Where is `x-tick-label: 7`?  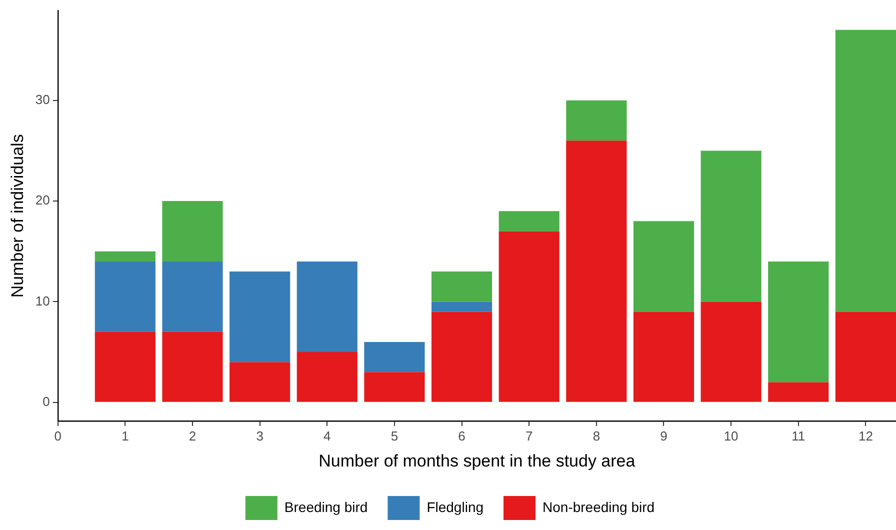
x-tick-label: 7 is located at coordinates (529, 436).